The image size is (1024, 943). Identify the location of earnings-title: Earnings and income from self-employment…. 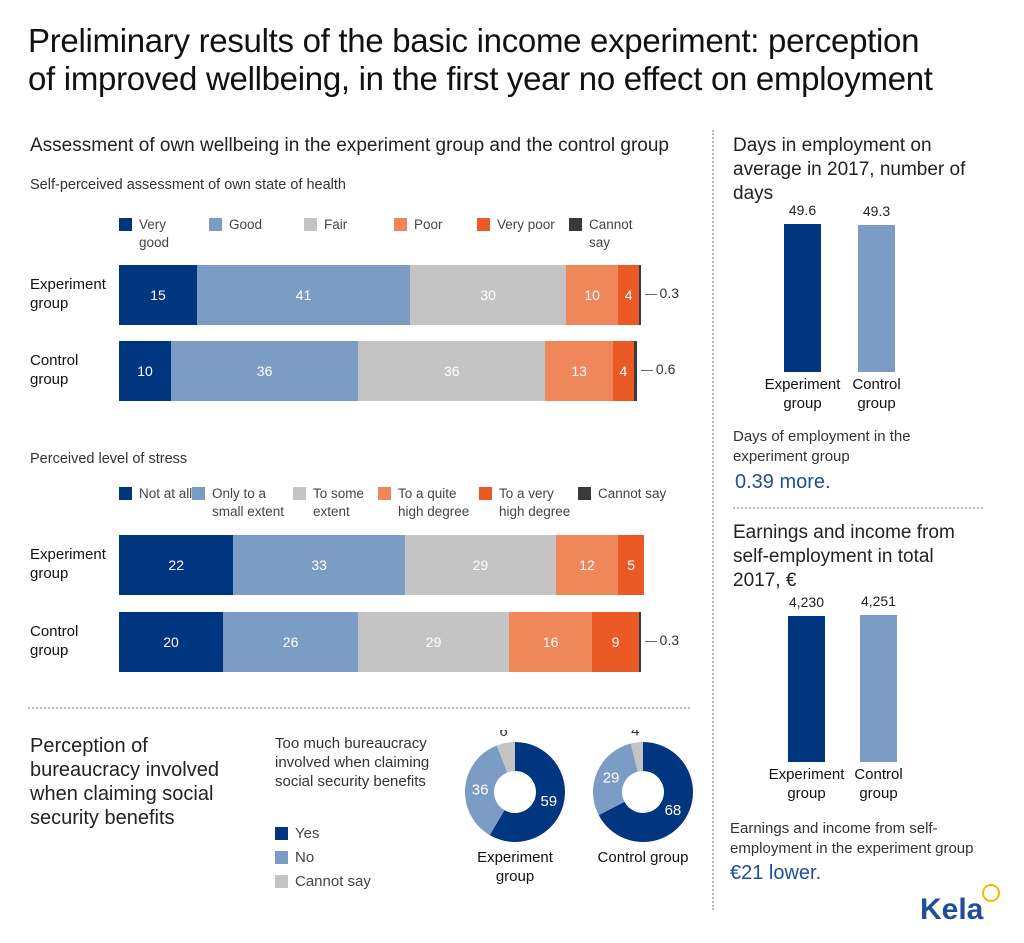
(844, 556).